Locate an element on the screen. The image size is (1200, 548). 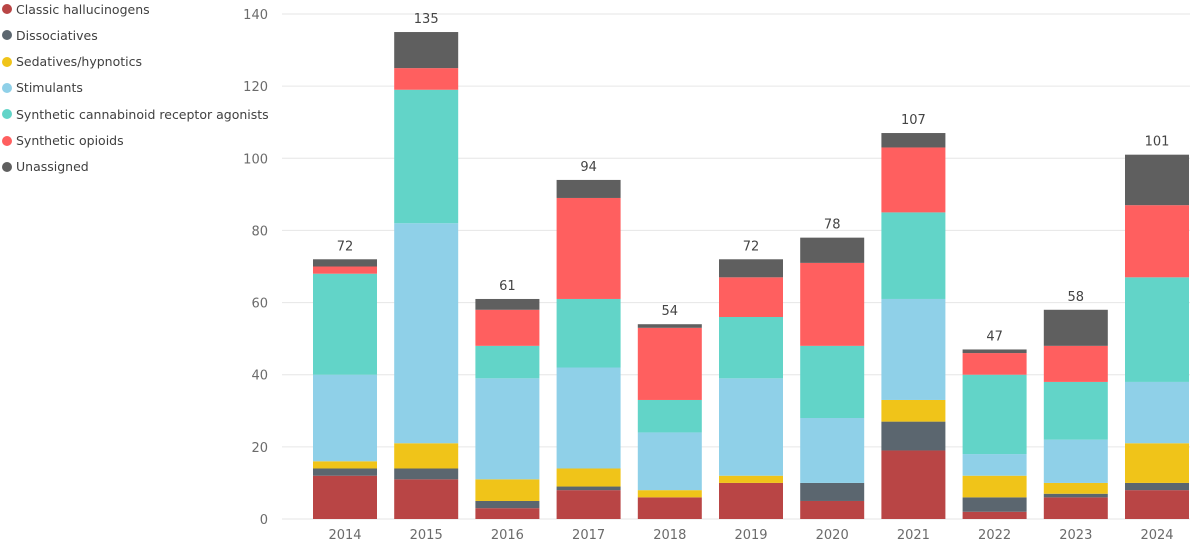
legend-item: Classic hallucinogens is located at coordinates (76, 9).